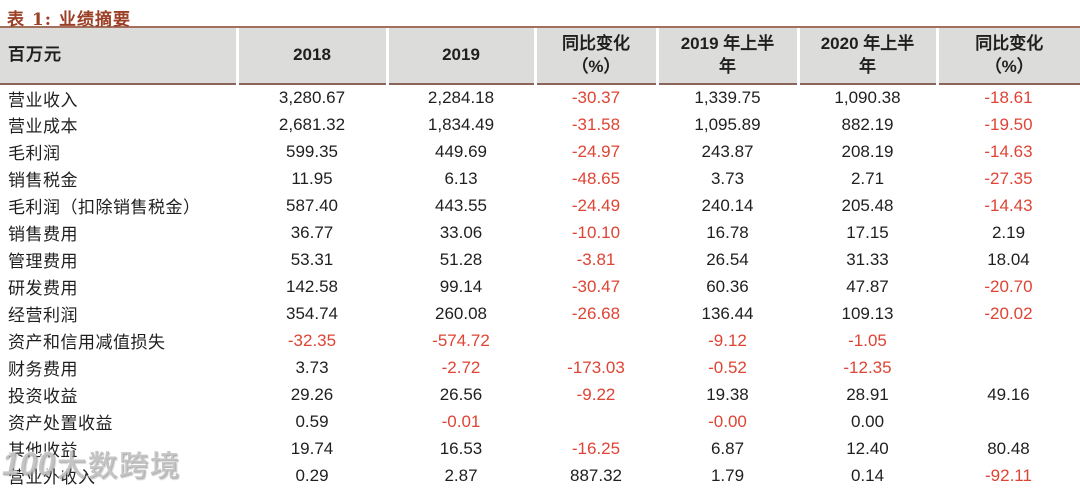  Describe the element at coordinates (460, 56) in the screenshot. I see `header-2019: 2019` at that location.